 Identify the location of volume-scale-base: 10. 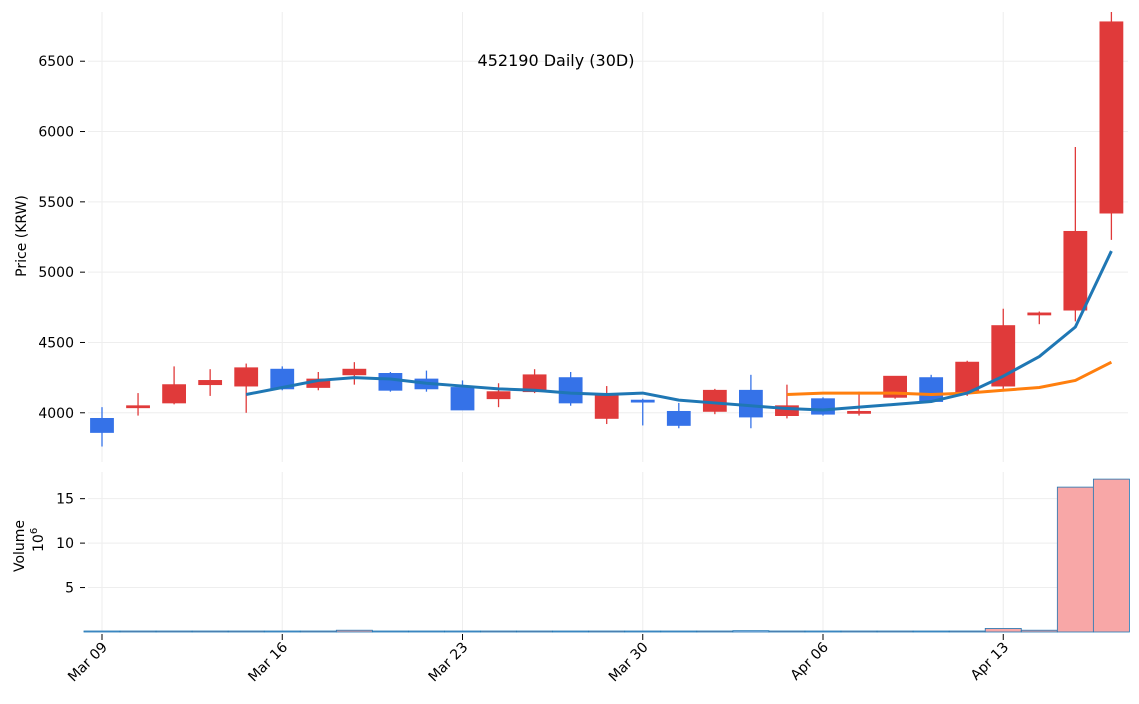
(39, 543).